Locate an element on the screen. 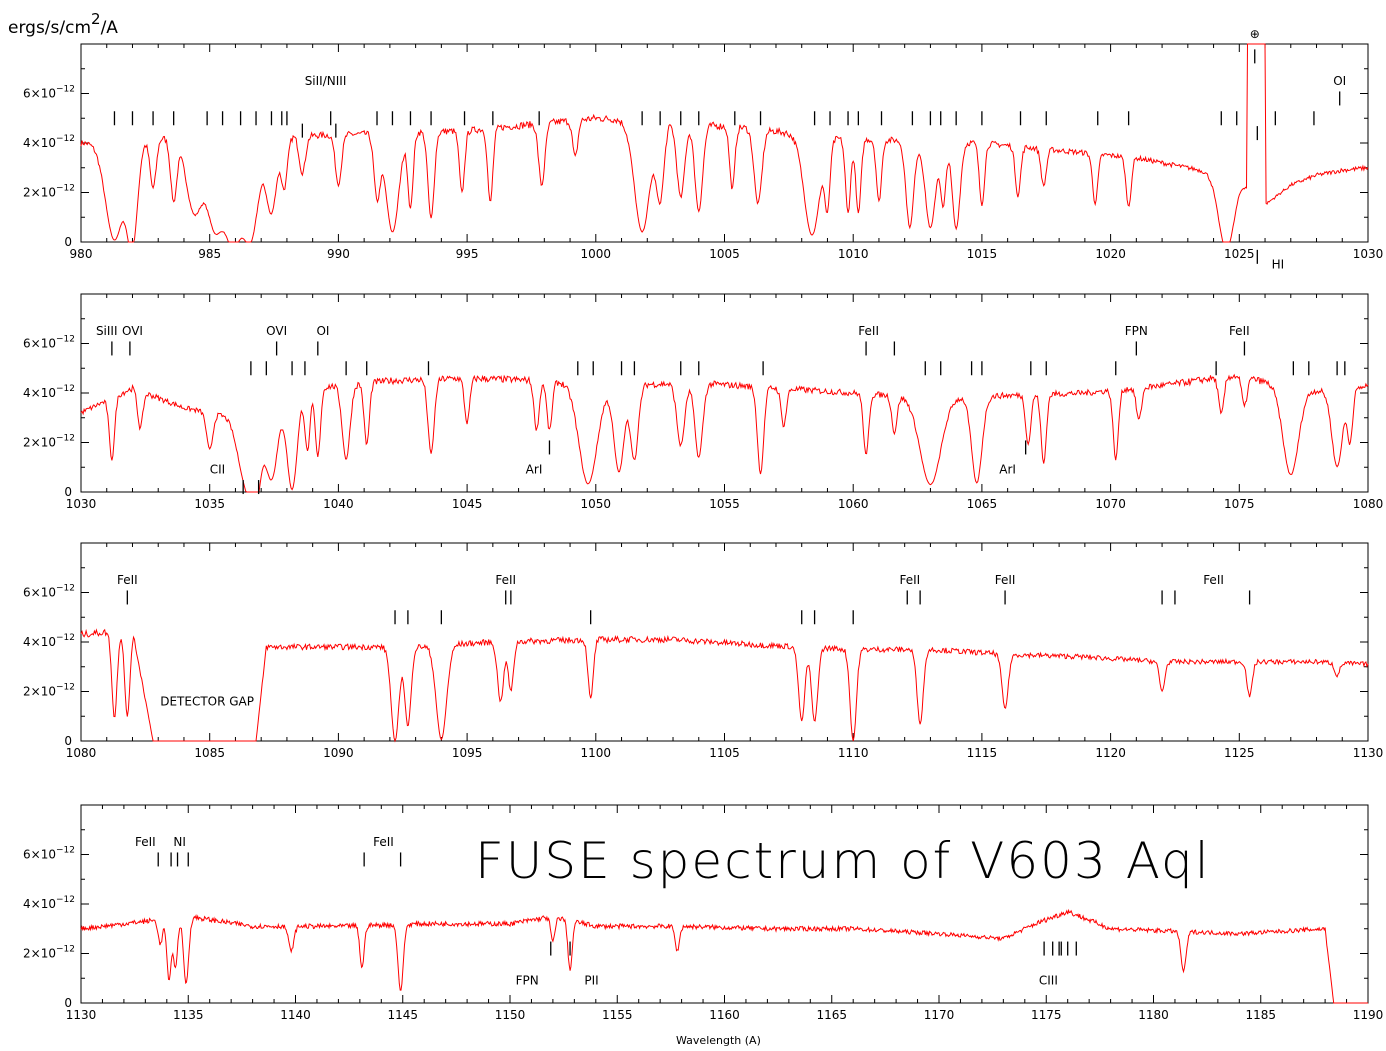  x-tick-label: 1140 is located at coordinates (295, 1015).